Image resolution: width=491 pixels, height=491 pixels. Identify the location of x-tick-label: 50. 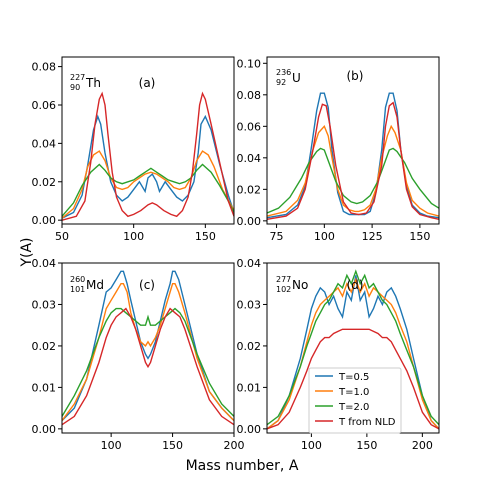
(62, 236).